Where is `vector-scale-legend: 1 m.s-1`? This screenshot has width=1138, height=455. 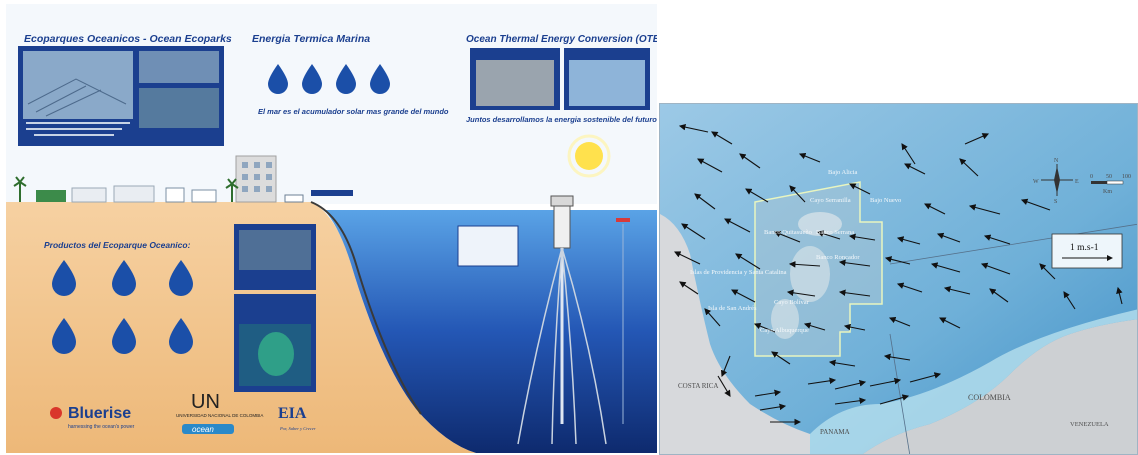 vector-scale-legend: 1 m.s-1 is located at coordinates (1087, 251).